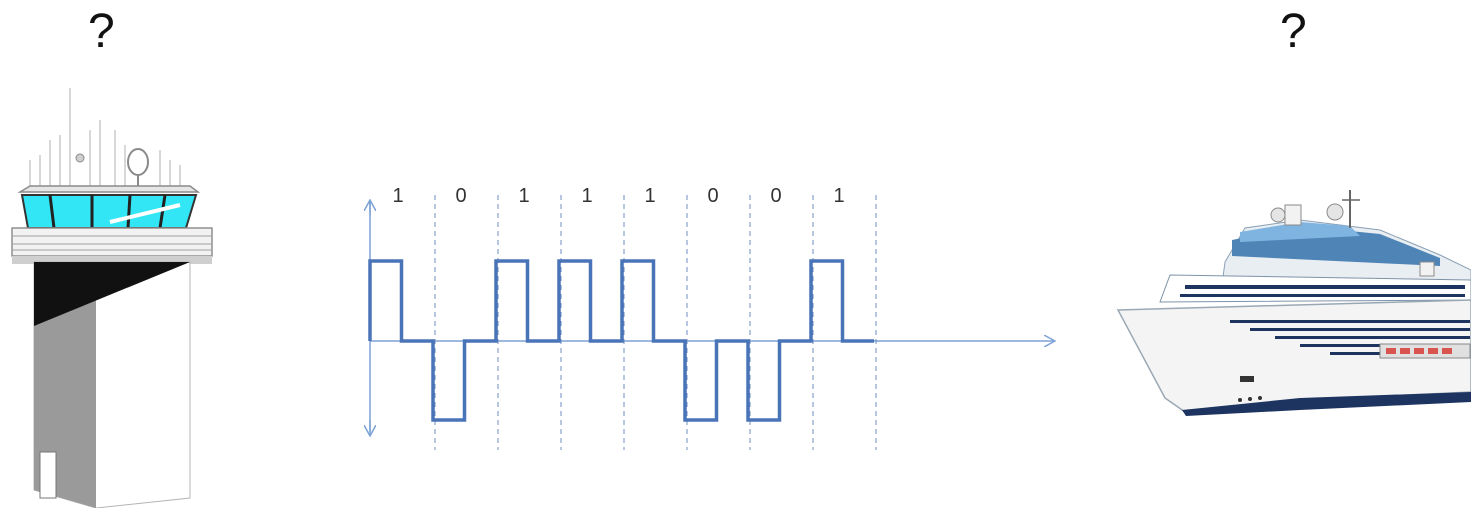 This screenshot has width=1471, height=508. Describe the element at coordinates (112, 298) in the screenshot. I see `control-tower-icon` at that location.